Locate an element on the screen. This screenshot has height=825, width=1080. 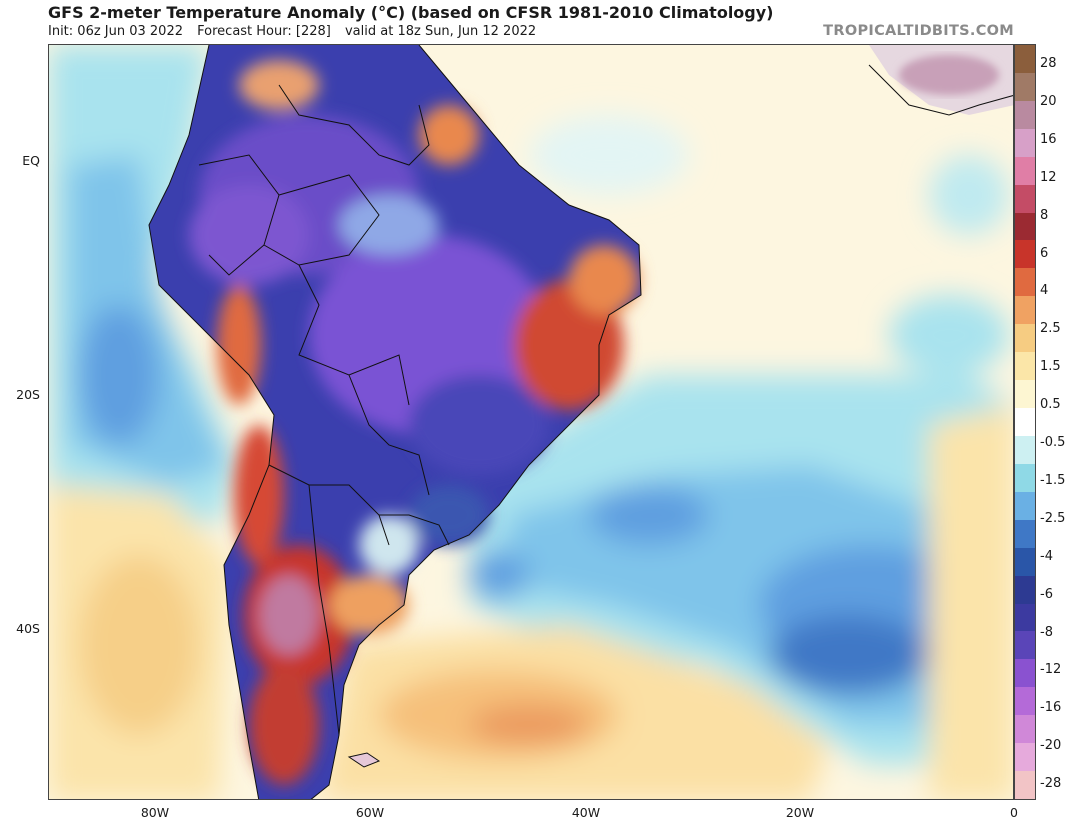
colorbar-tick-label: 4 is located at coordinates (1044, 291).